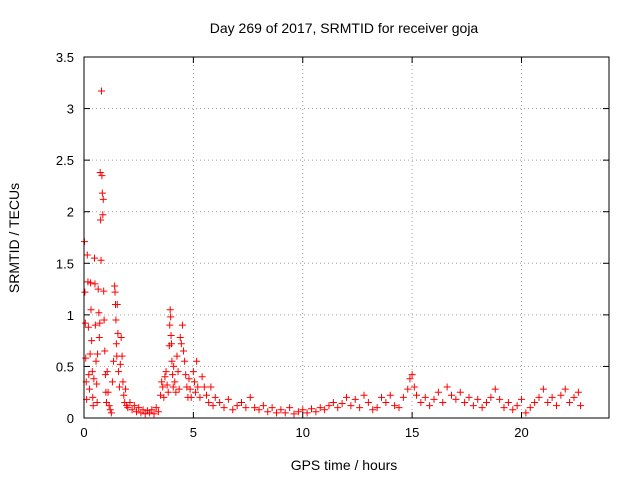 Image resolution: width=640 pixels, height=480 pixels. Describe the element at coordinates (193, 432) in the screenshot. I see `x-tick-label: 5` at that location.